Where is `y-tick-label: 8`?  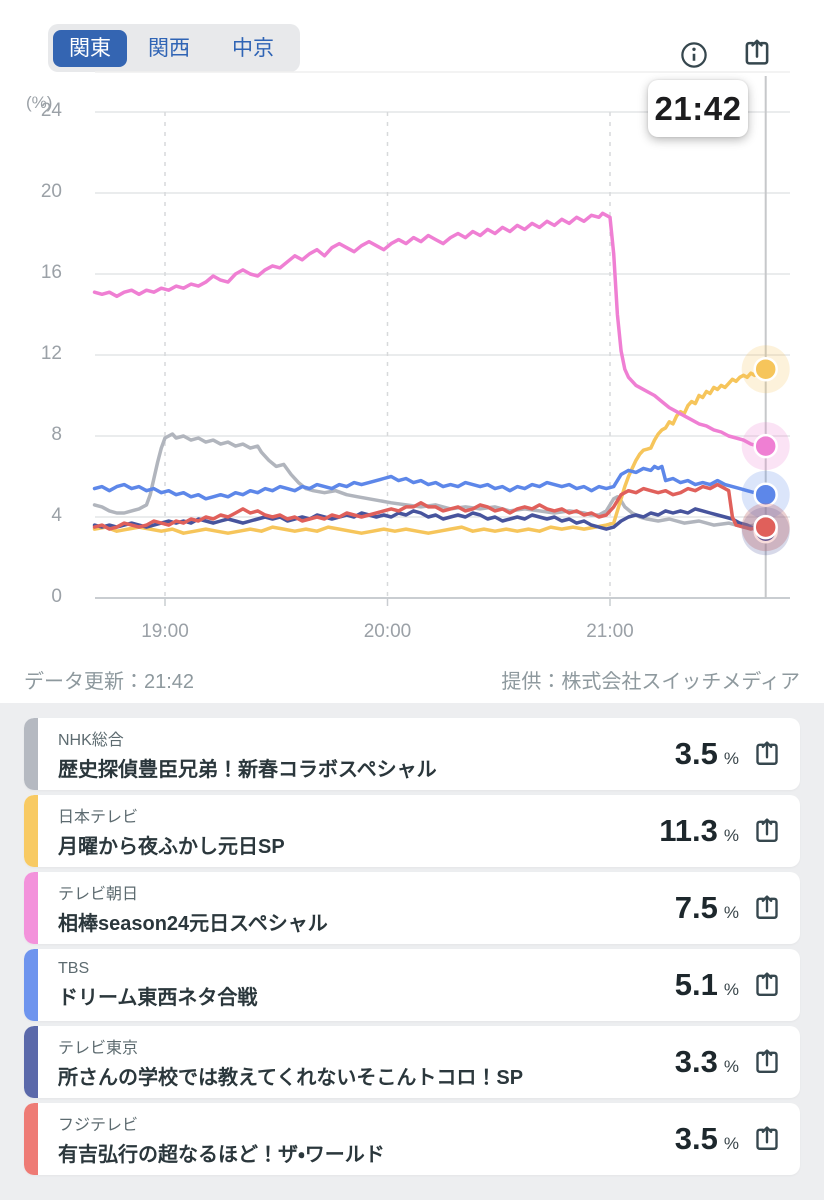 y-tick-label: 8 is located at coordinates (56, 434).